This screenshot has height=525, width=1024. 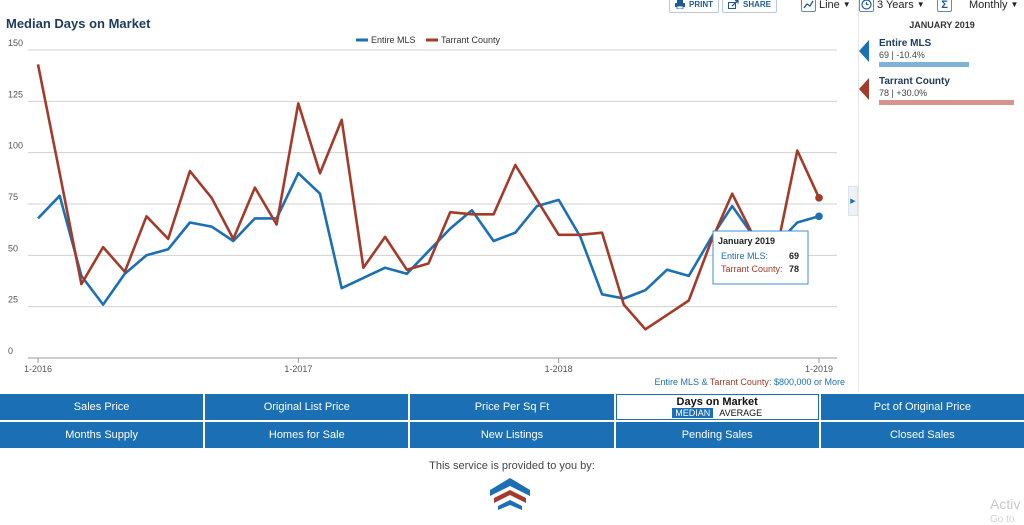 What do you see at coordinates (808, 6) in the screenshot?
I see `line-chart-icon` at bounding box center [808, 6].